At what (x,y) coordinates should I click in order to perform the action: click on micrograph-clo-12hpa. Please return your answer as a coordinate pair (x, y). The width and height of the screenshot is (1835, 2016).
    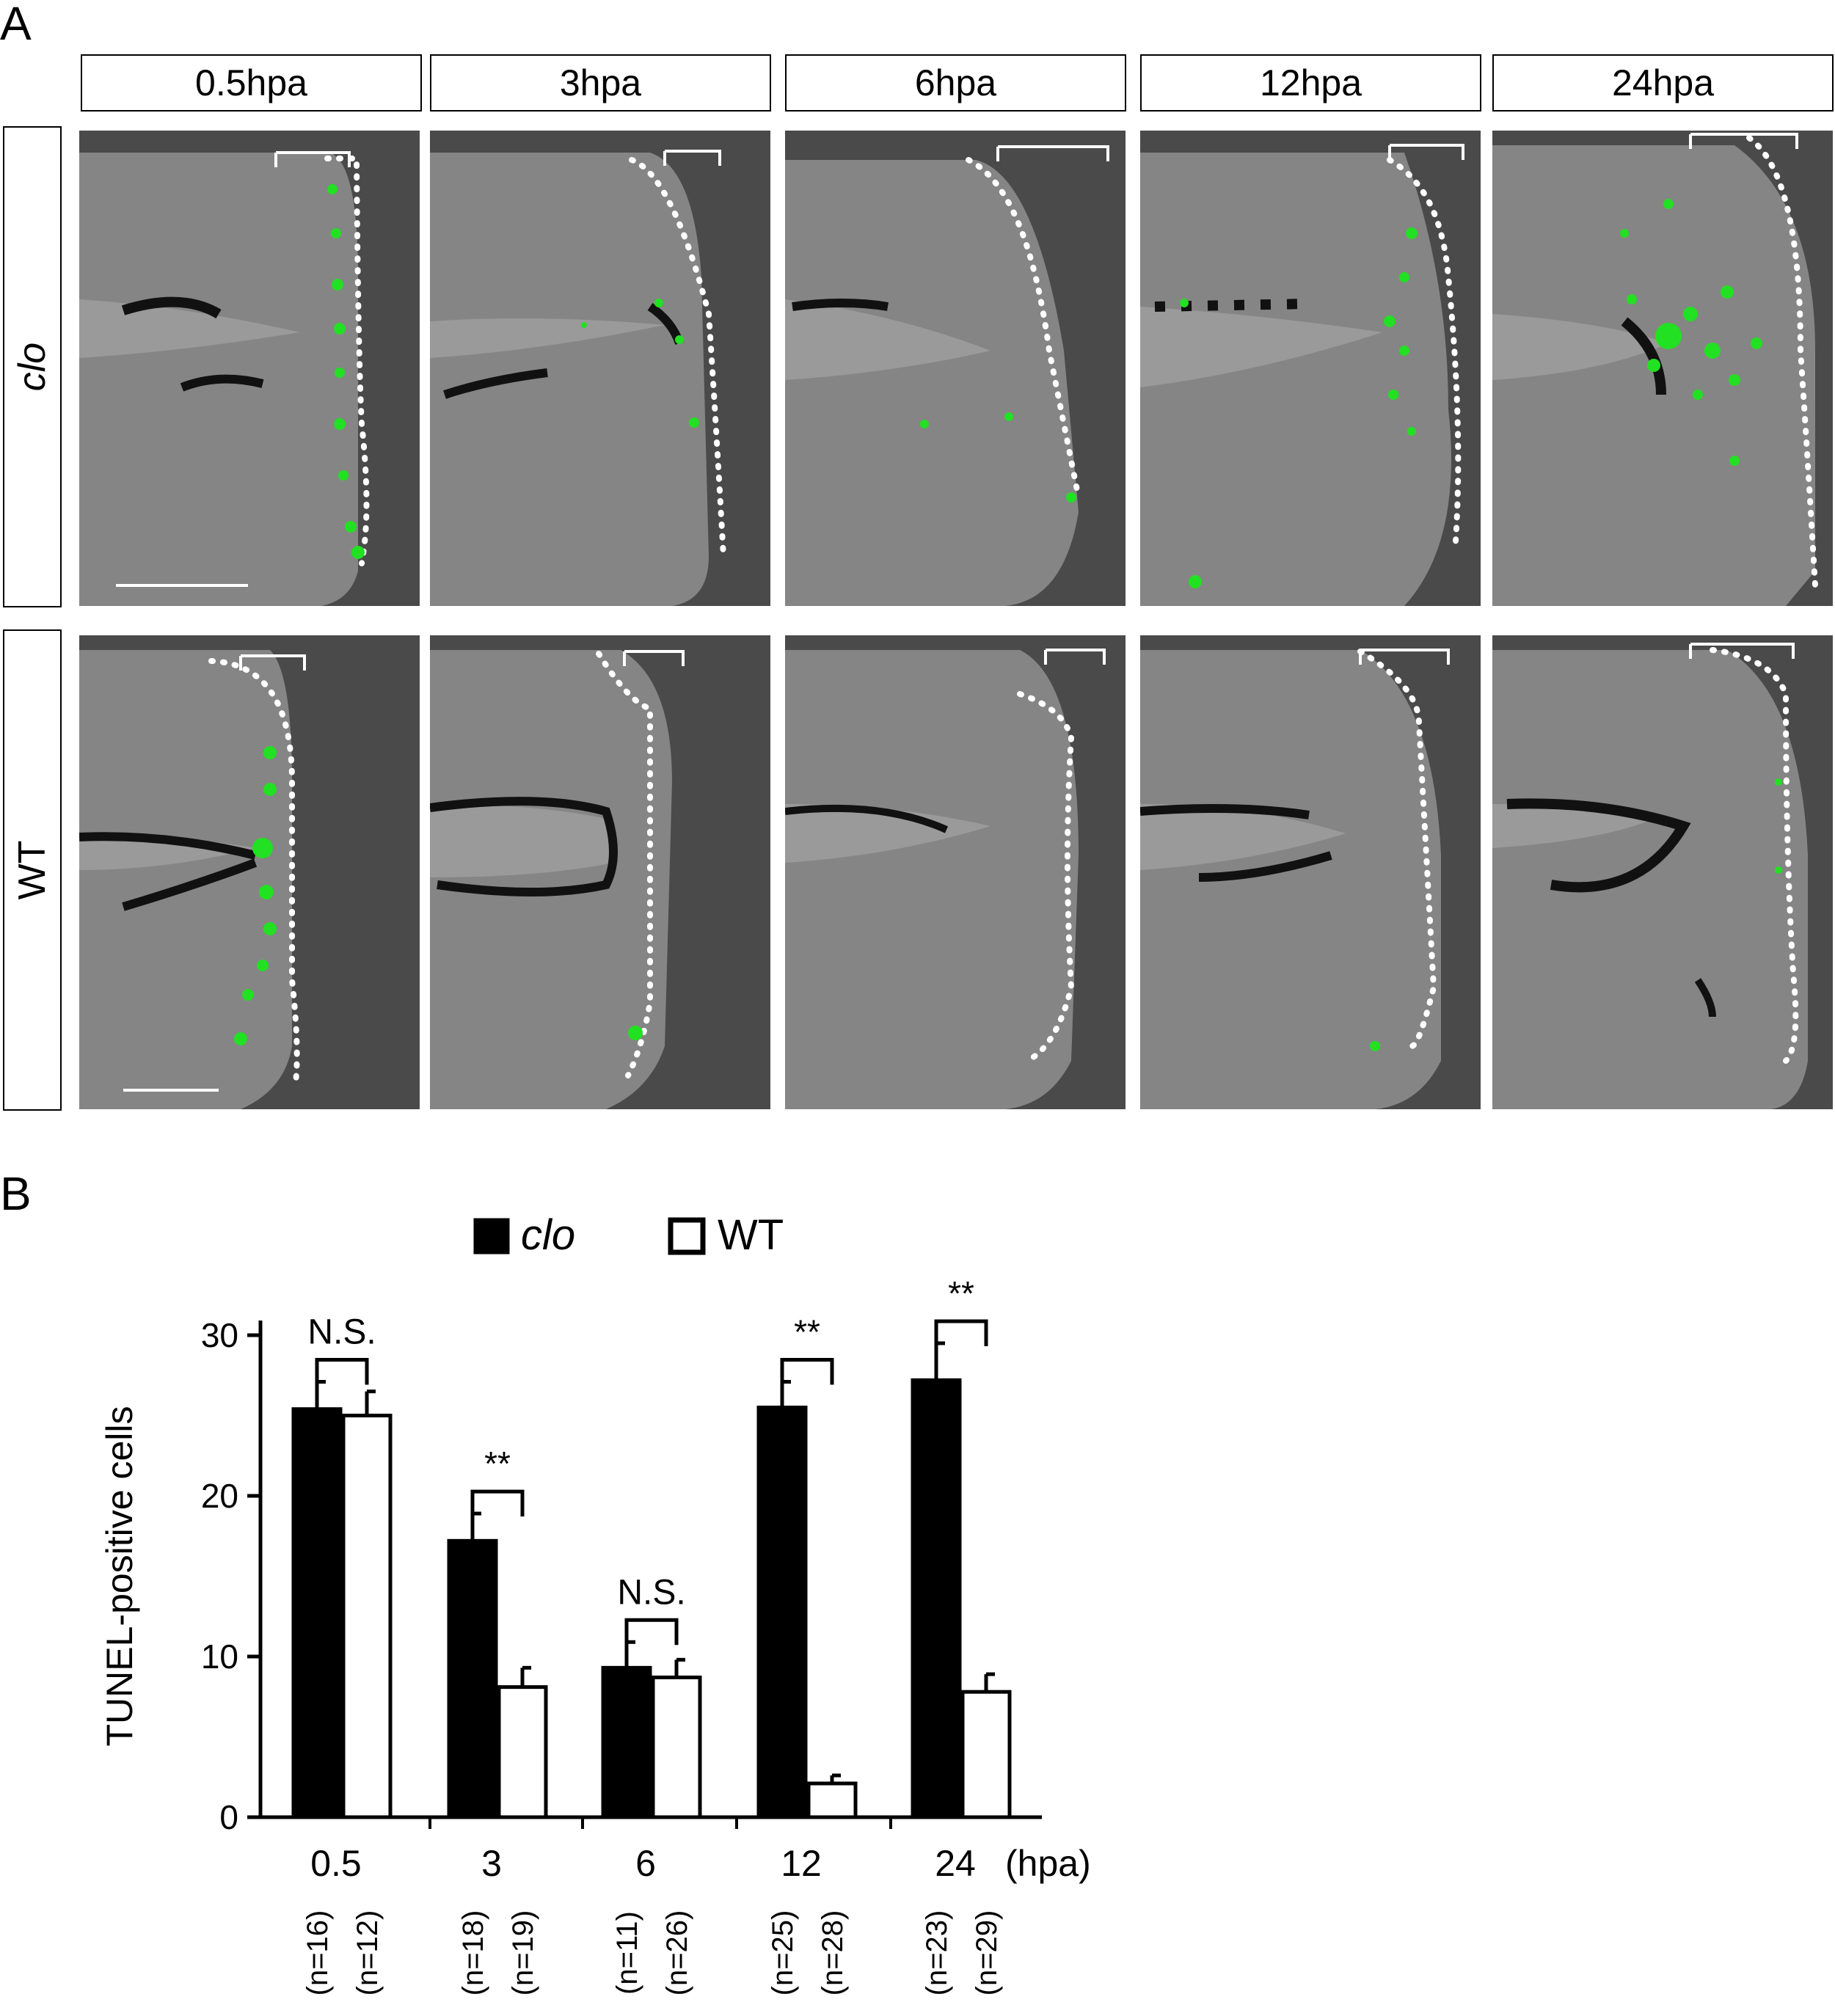
    Looking at the image, I should click on (1311, 368).